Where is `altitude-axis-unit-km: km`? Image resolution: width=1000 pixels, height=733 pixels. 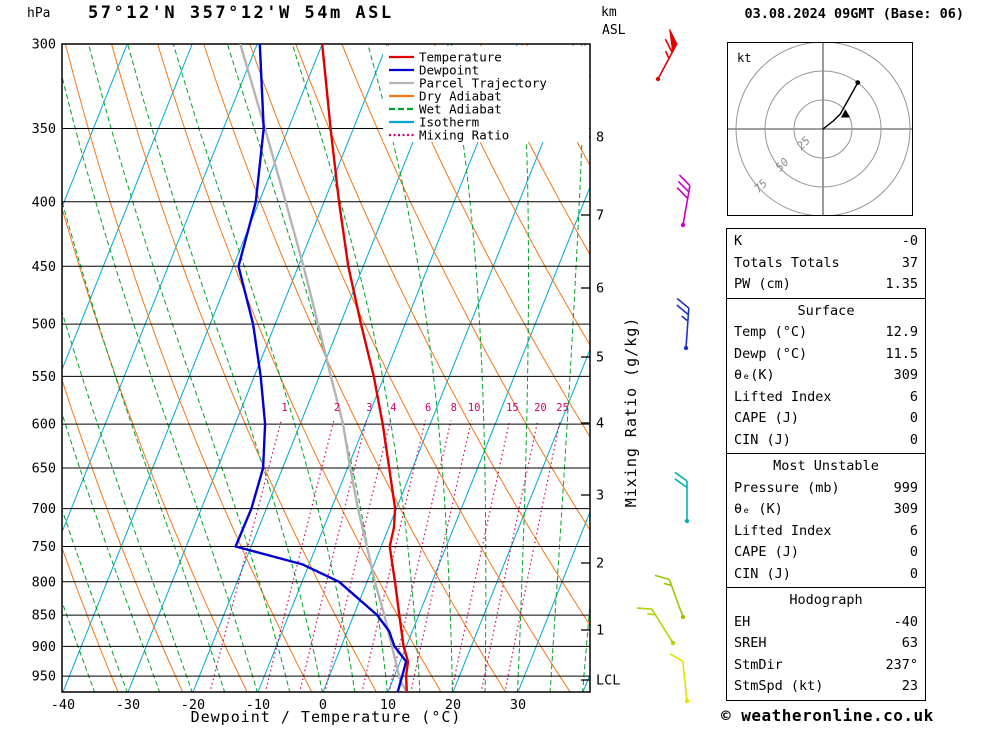 altitude-axis-unit-km: km is located at coordinates (609, 12).